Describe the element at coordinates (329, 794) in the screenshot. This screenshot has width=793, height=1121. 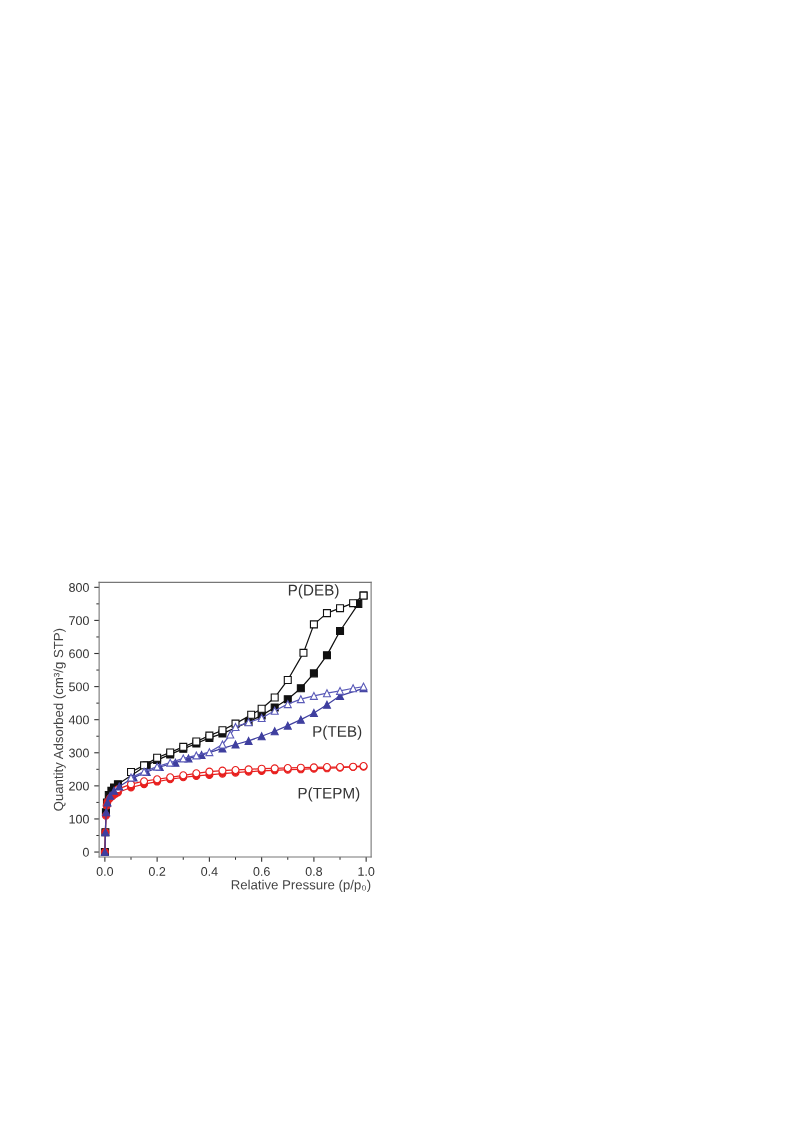
I see `series-label: P(TEPM)` at that location.